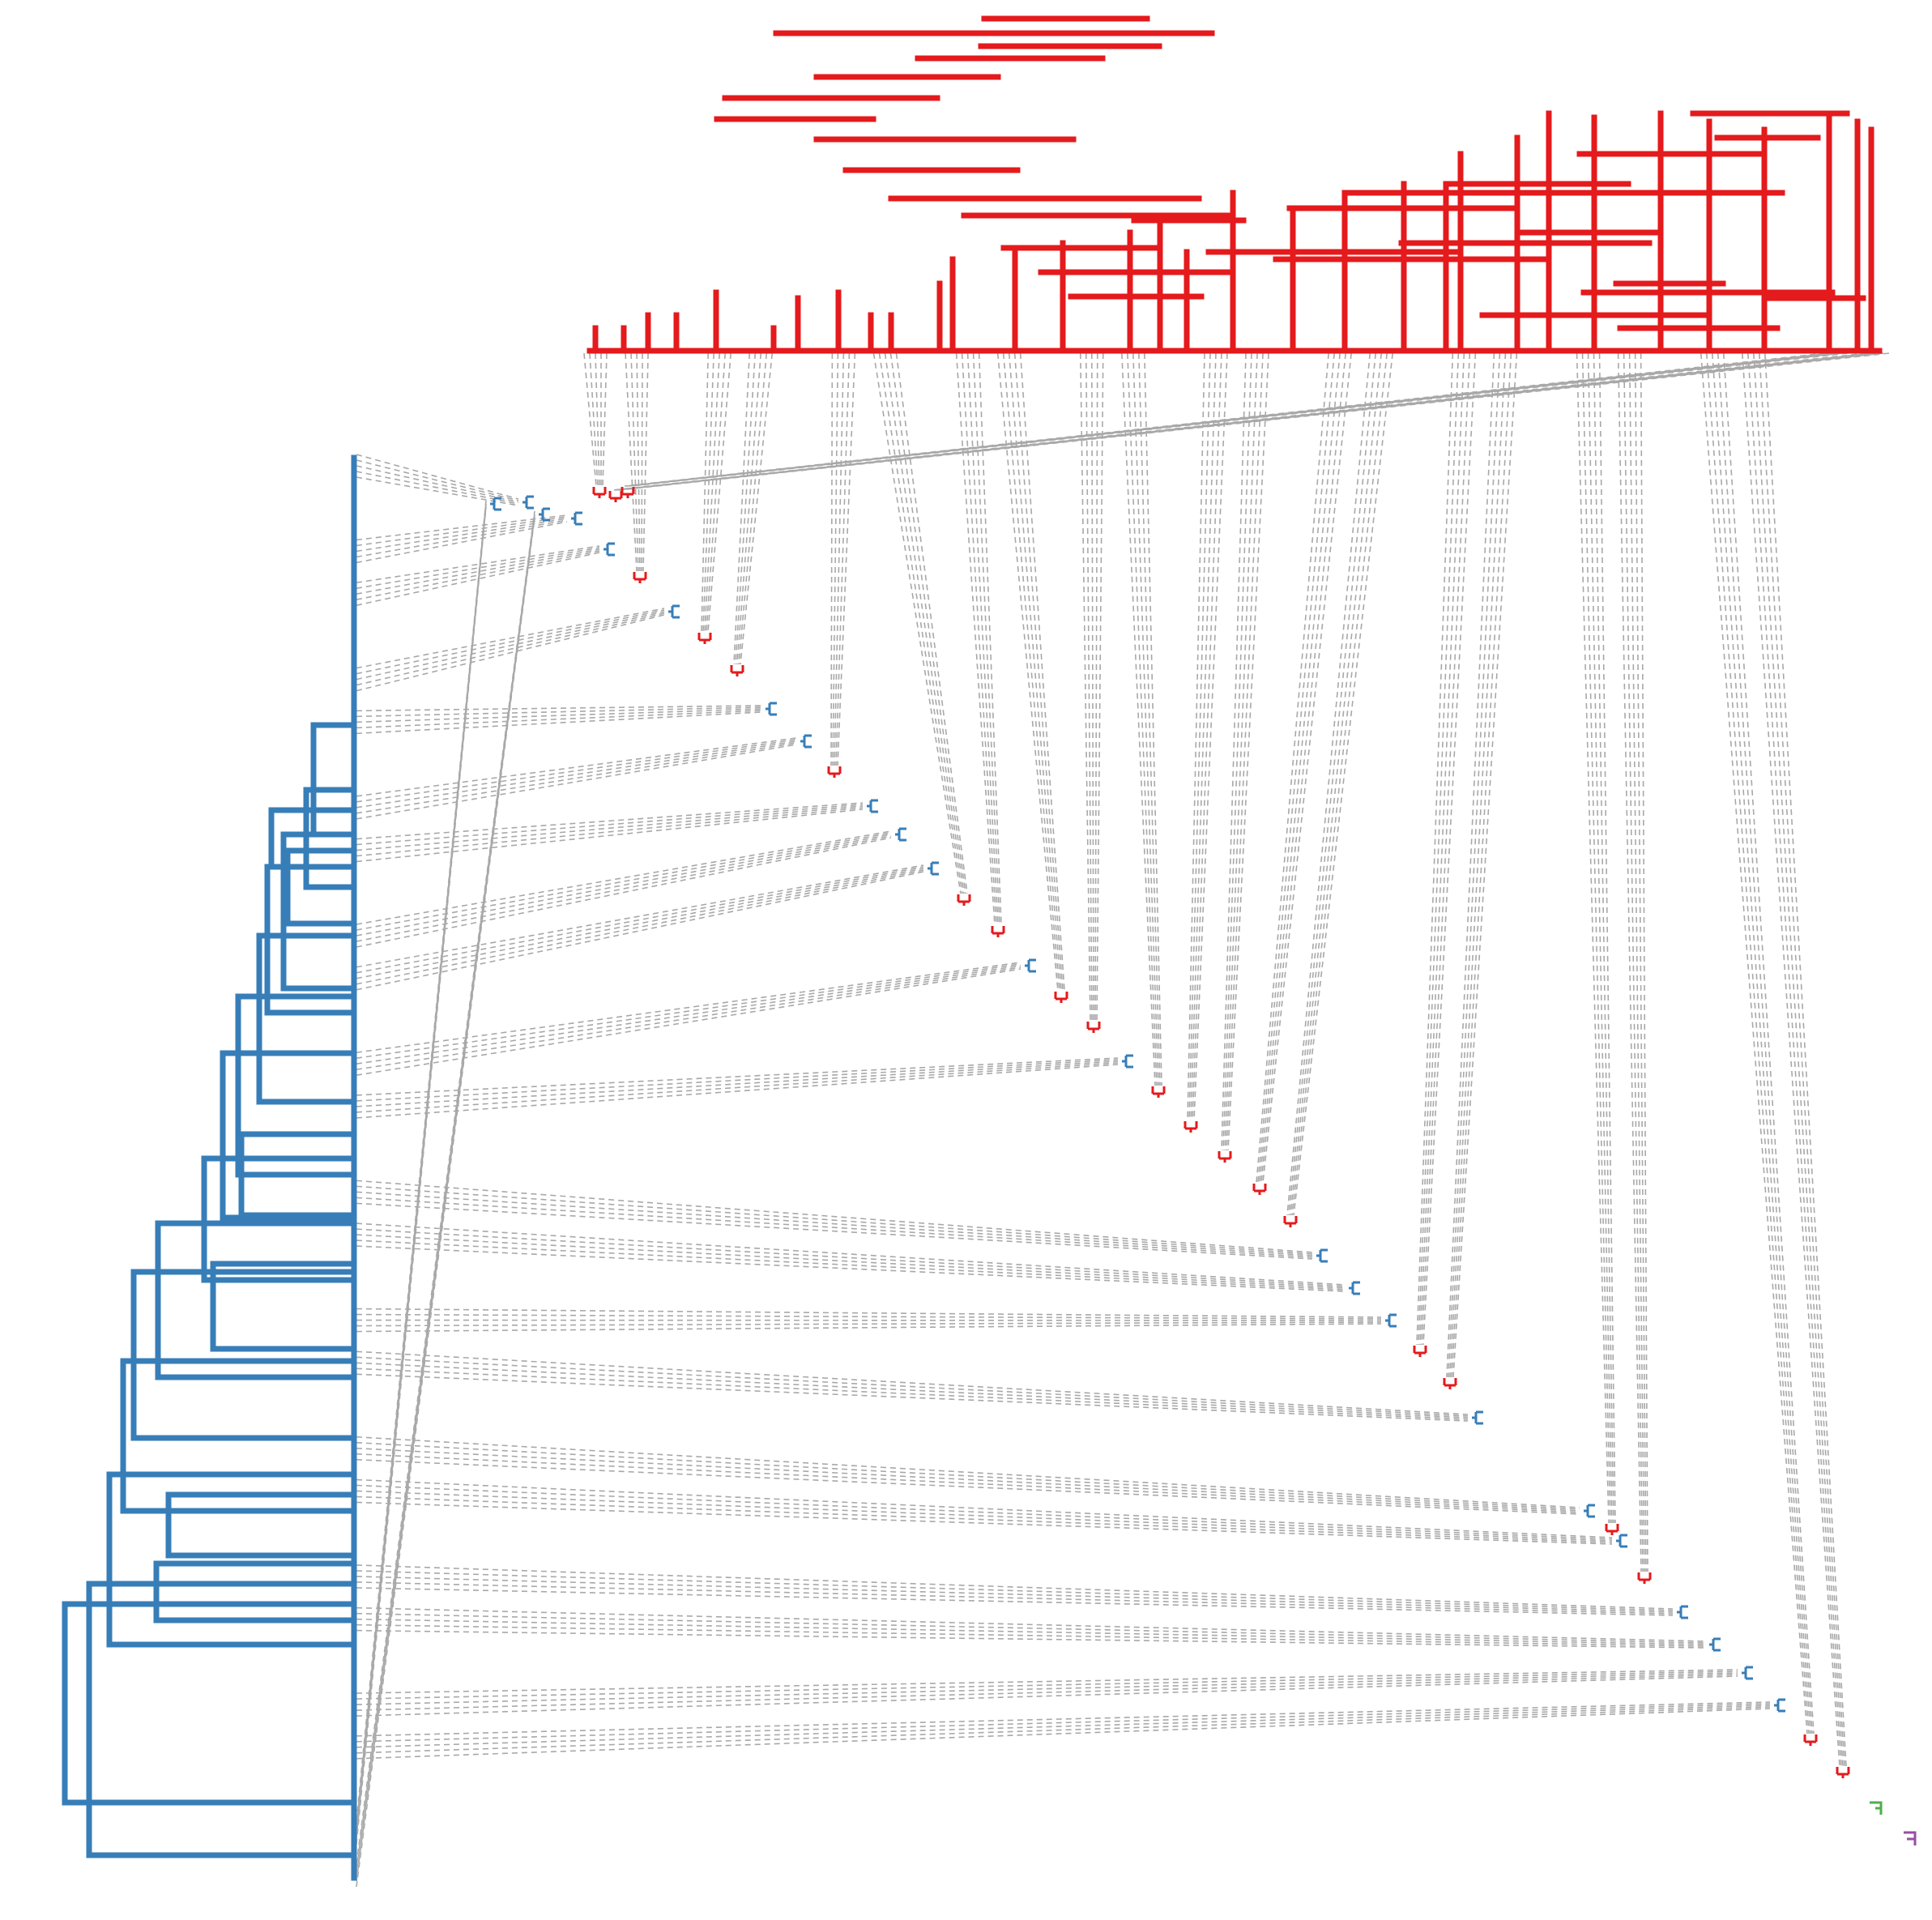 Image resolution: width=1932 pixels, height=1920 pixels. What do you see at coordinates (1911, 1838) in the screenshot?
I see `purple-outlier-marker` at bounding box center [1911, 1838].